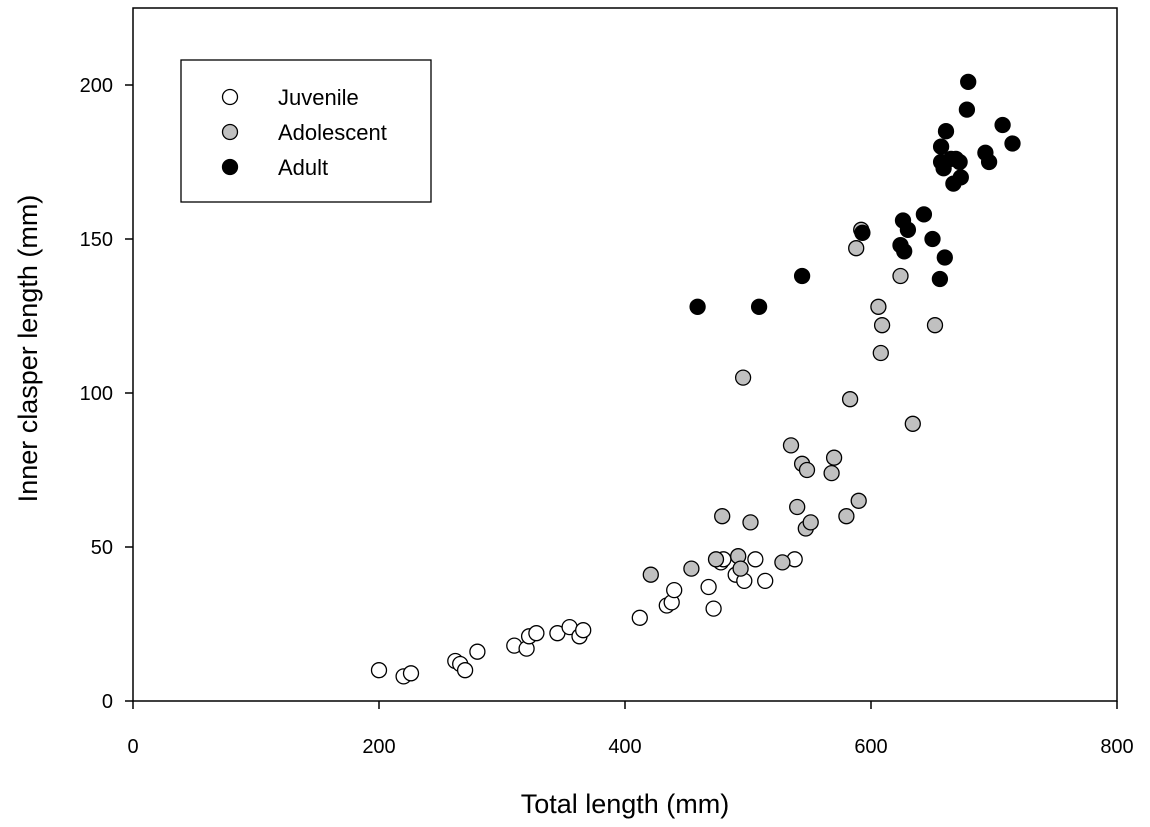 Image resolution: width=1150 pixels, height=827 pixels. I want to click on x-tick-label: 400, so click(624, 747).